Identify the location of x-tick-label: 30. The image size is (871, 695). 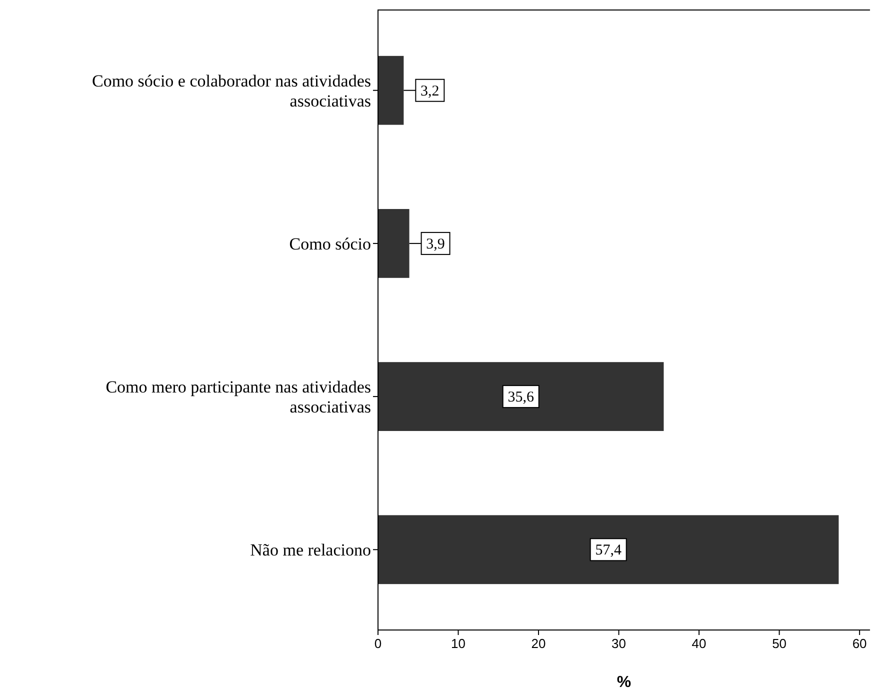
(619, 643).